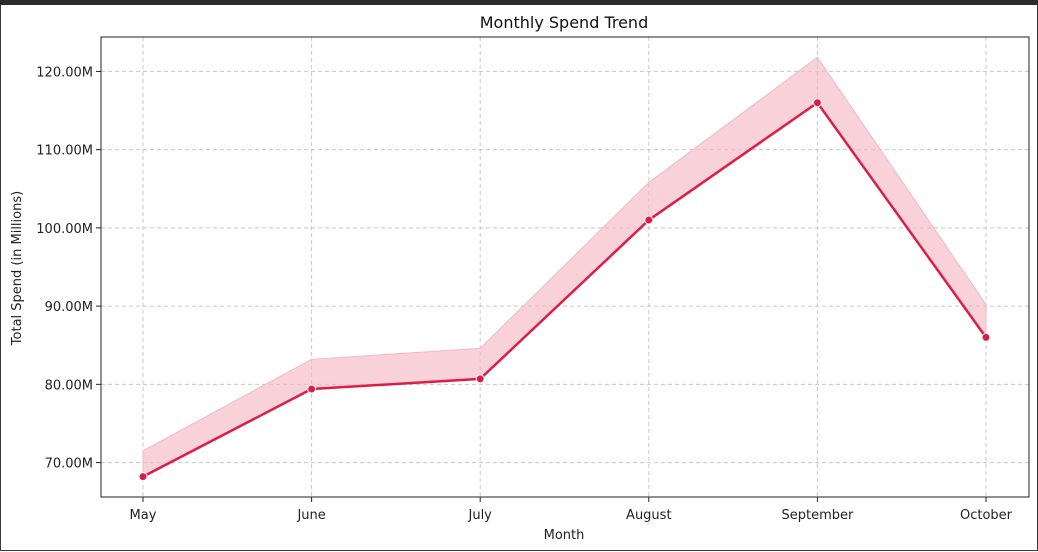 This screenshot has height=552, width=1038. I want to click on x-axis-label: Month, so click(564, 535).